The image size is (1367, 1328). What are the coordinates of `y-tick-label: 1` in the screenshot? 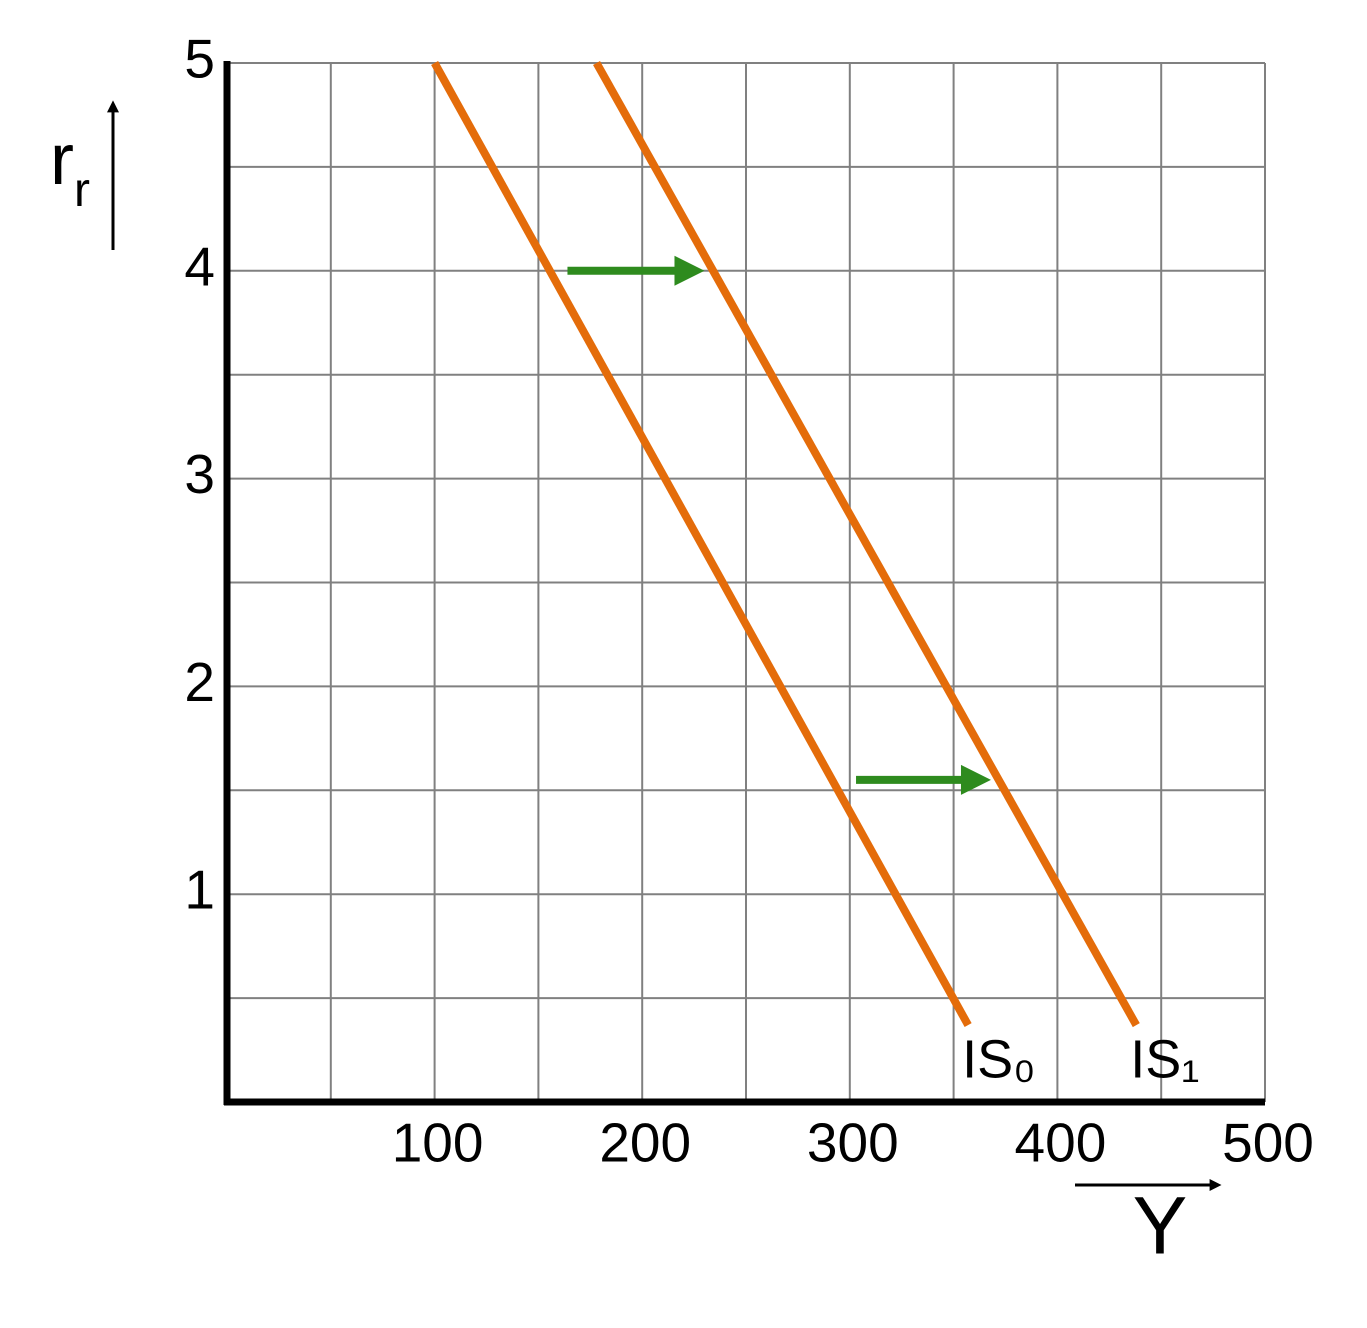 It's located at (199, 890).